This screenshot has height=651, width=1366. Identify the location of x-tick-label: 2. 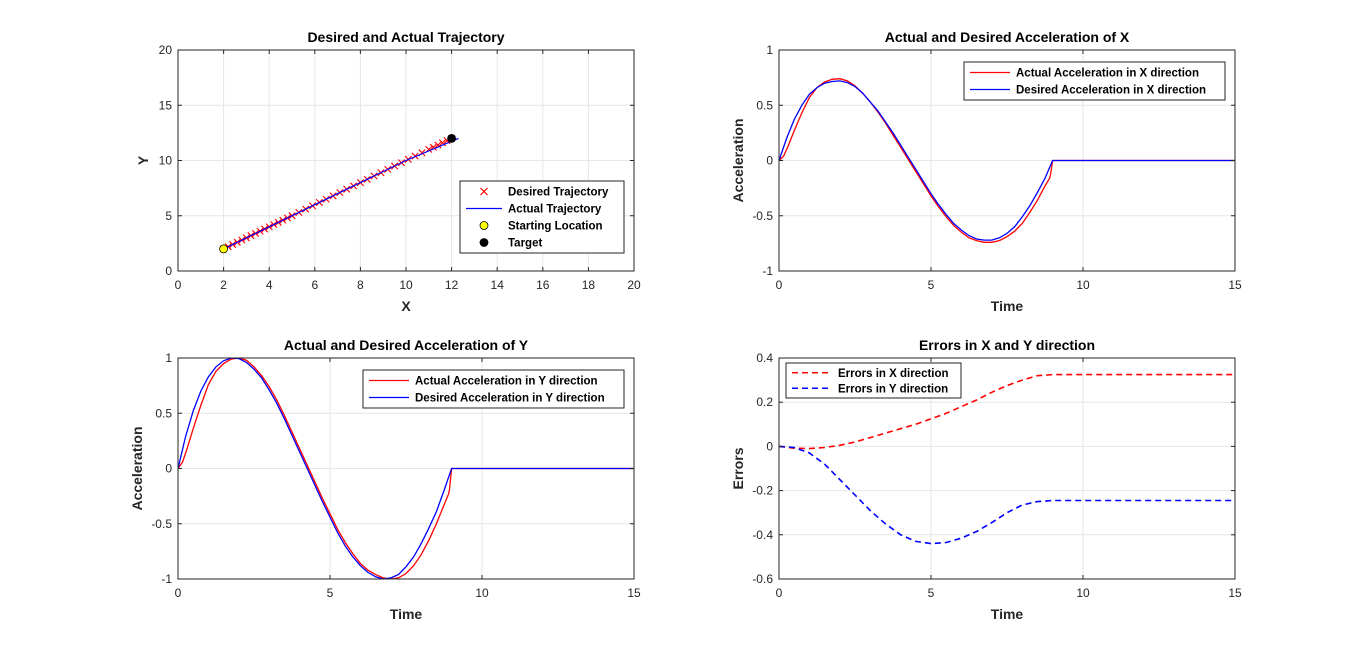
(223, 285).